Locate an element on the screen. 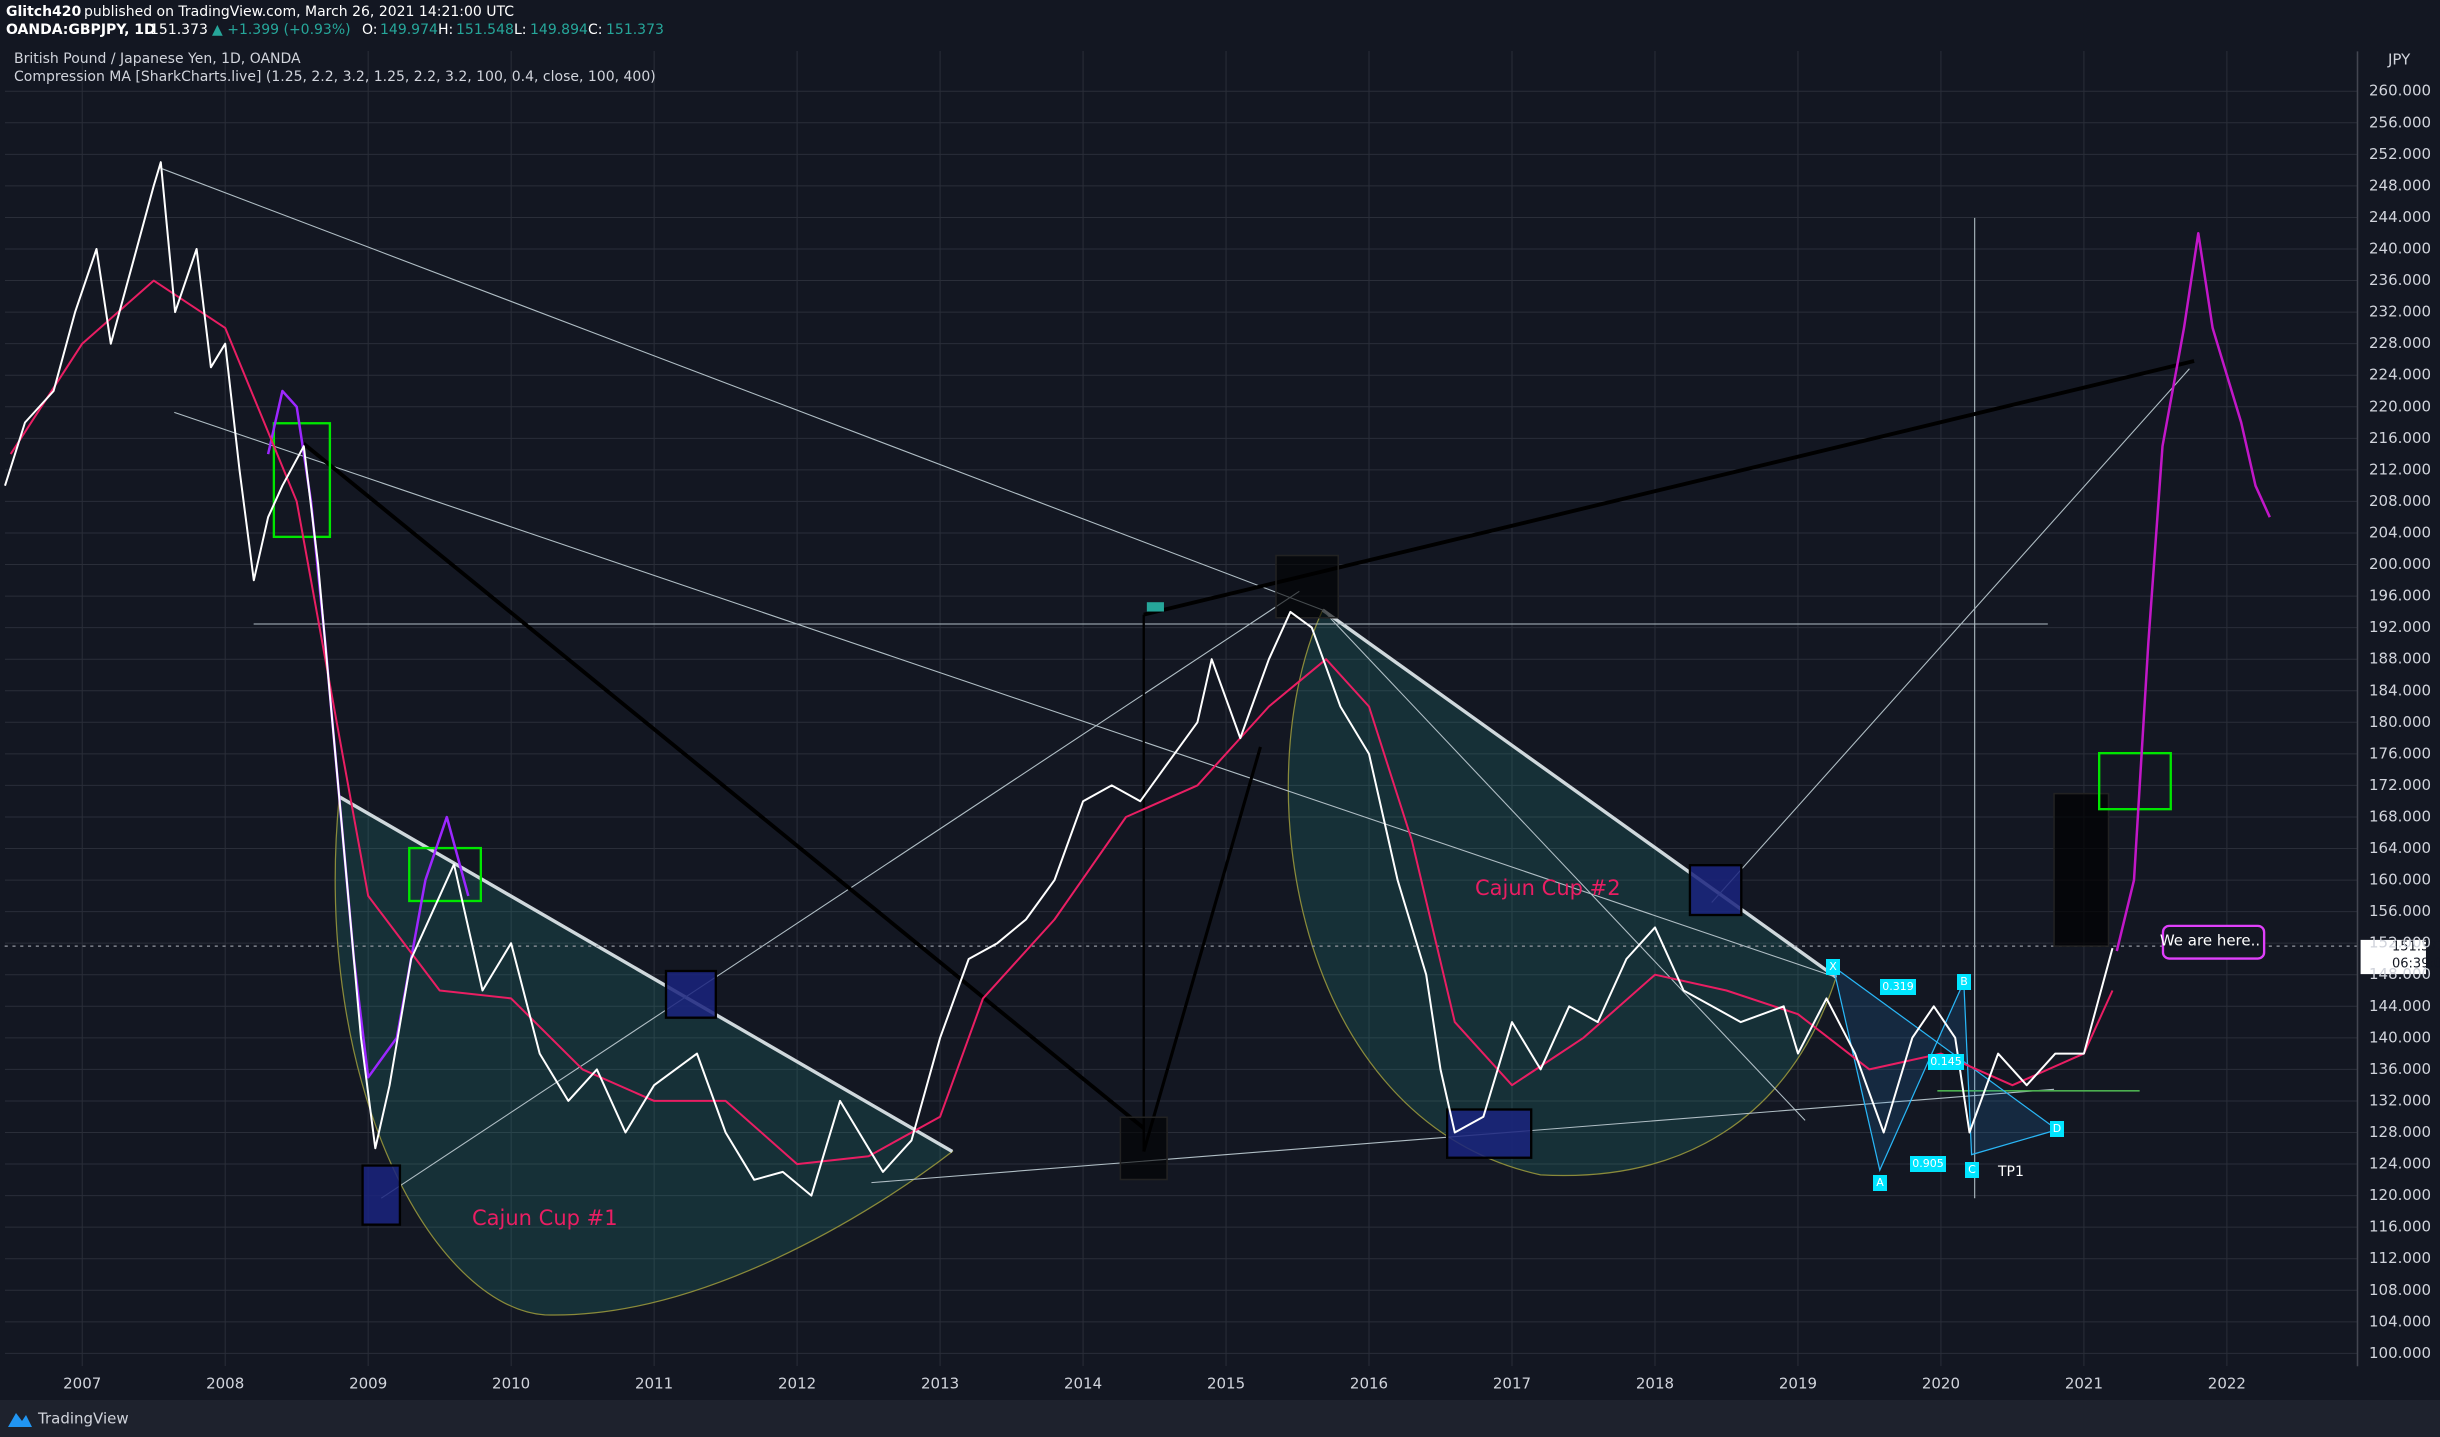  y-tick-label: 256.000 is located at coordinates (2400, 122).